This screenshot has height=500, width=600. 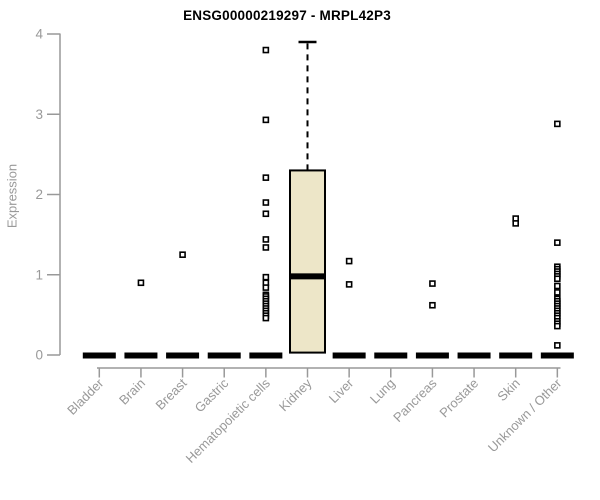 What do you see at coordinates (39, 114) in the screenshot?
I see `y-tick-label: 3` at bounding box center [39, 114].